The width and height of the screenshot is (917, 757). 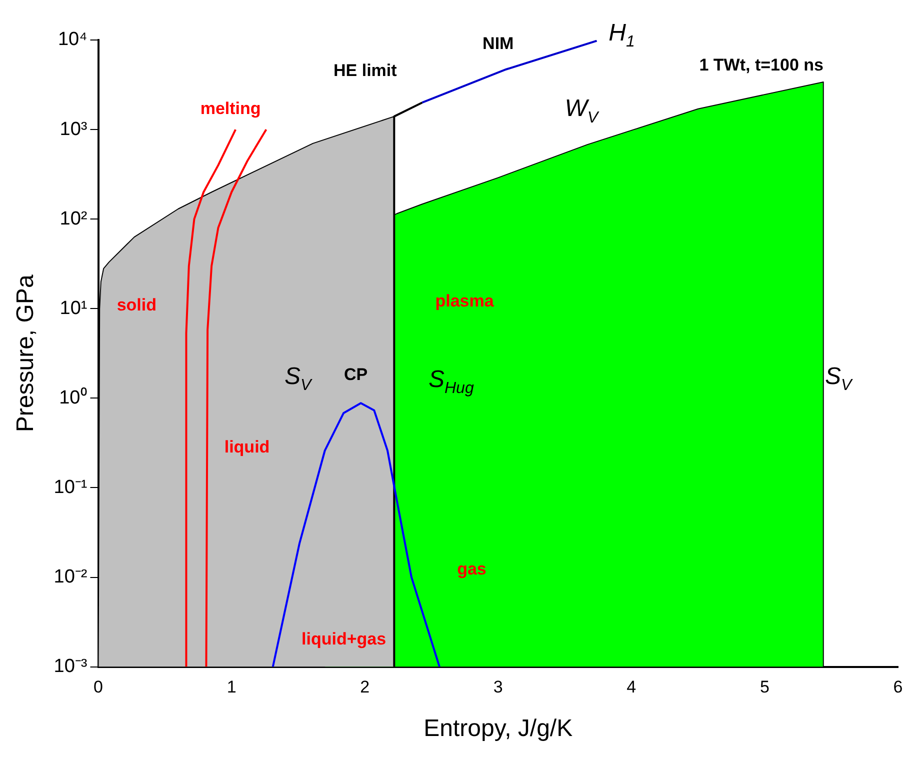 What do you see at coordinates (498, 728) in the screenshot?
I see `x-axis-title: Entropy, J/g/K` at bounding box center [498, 728].